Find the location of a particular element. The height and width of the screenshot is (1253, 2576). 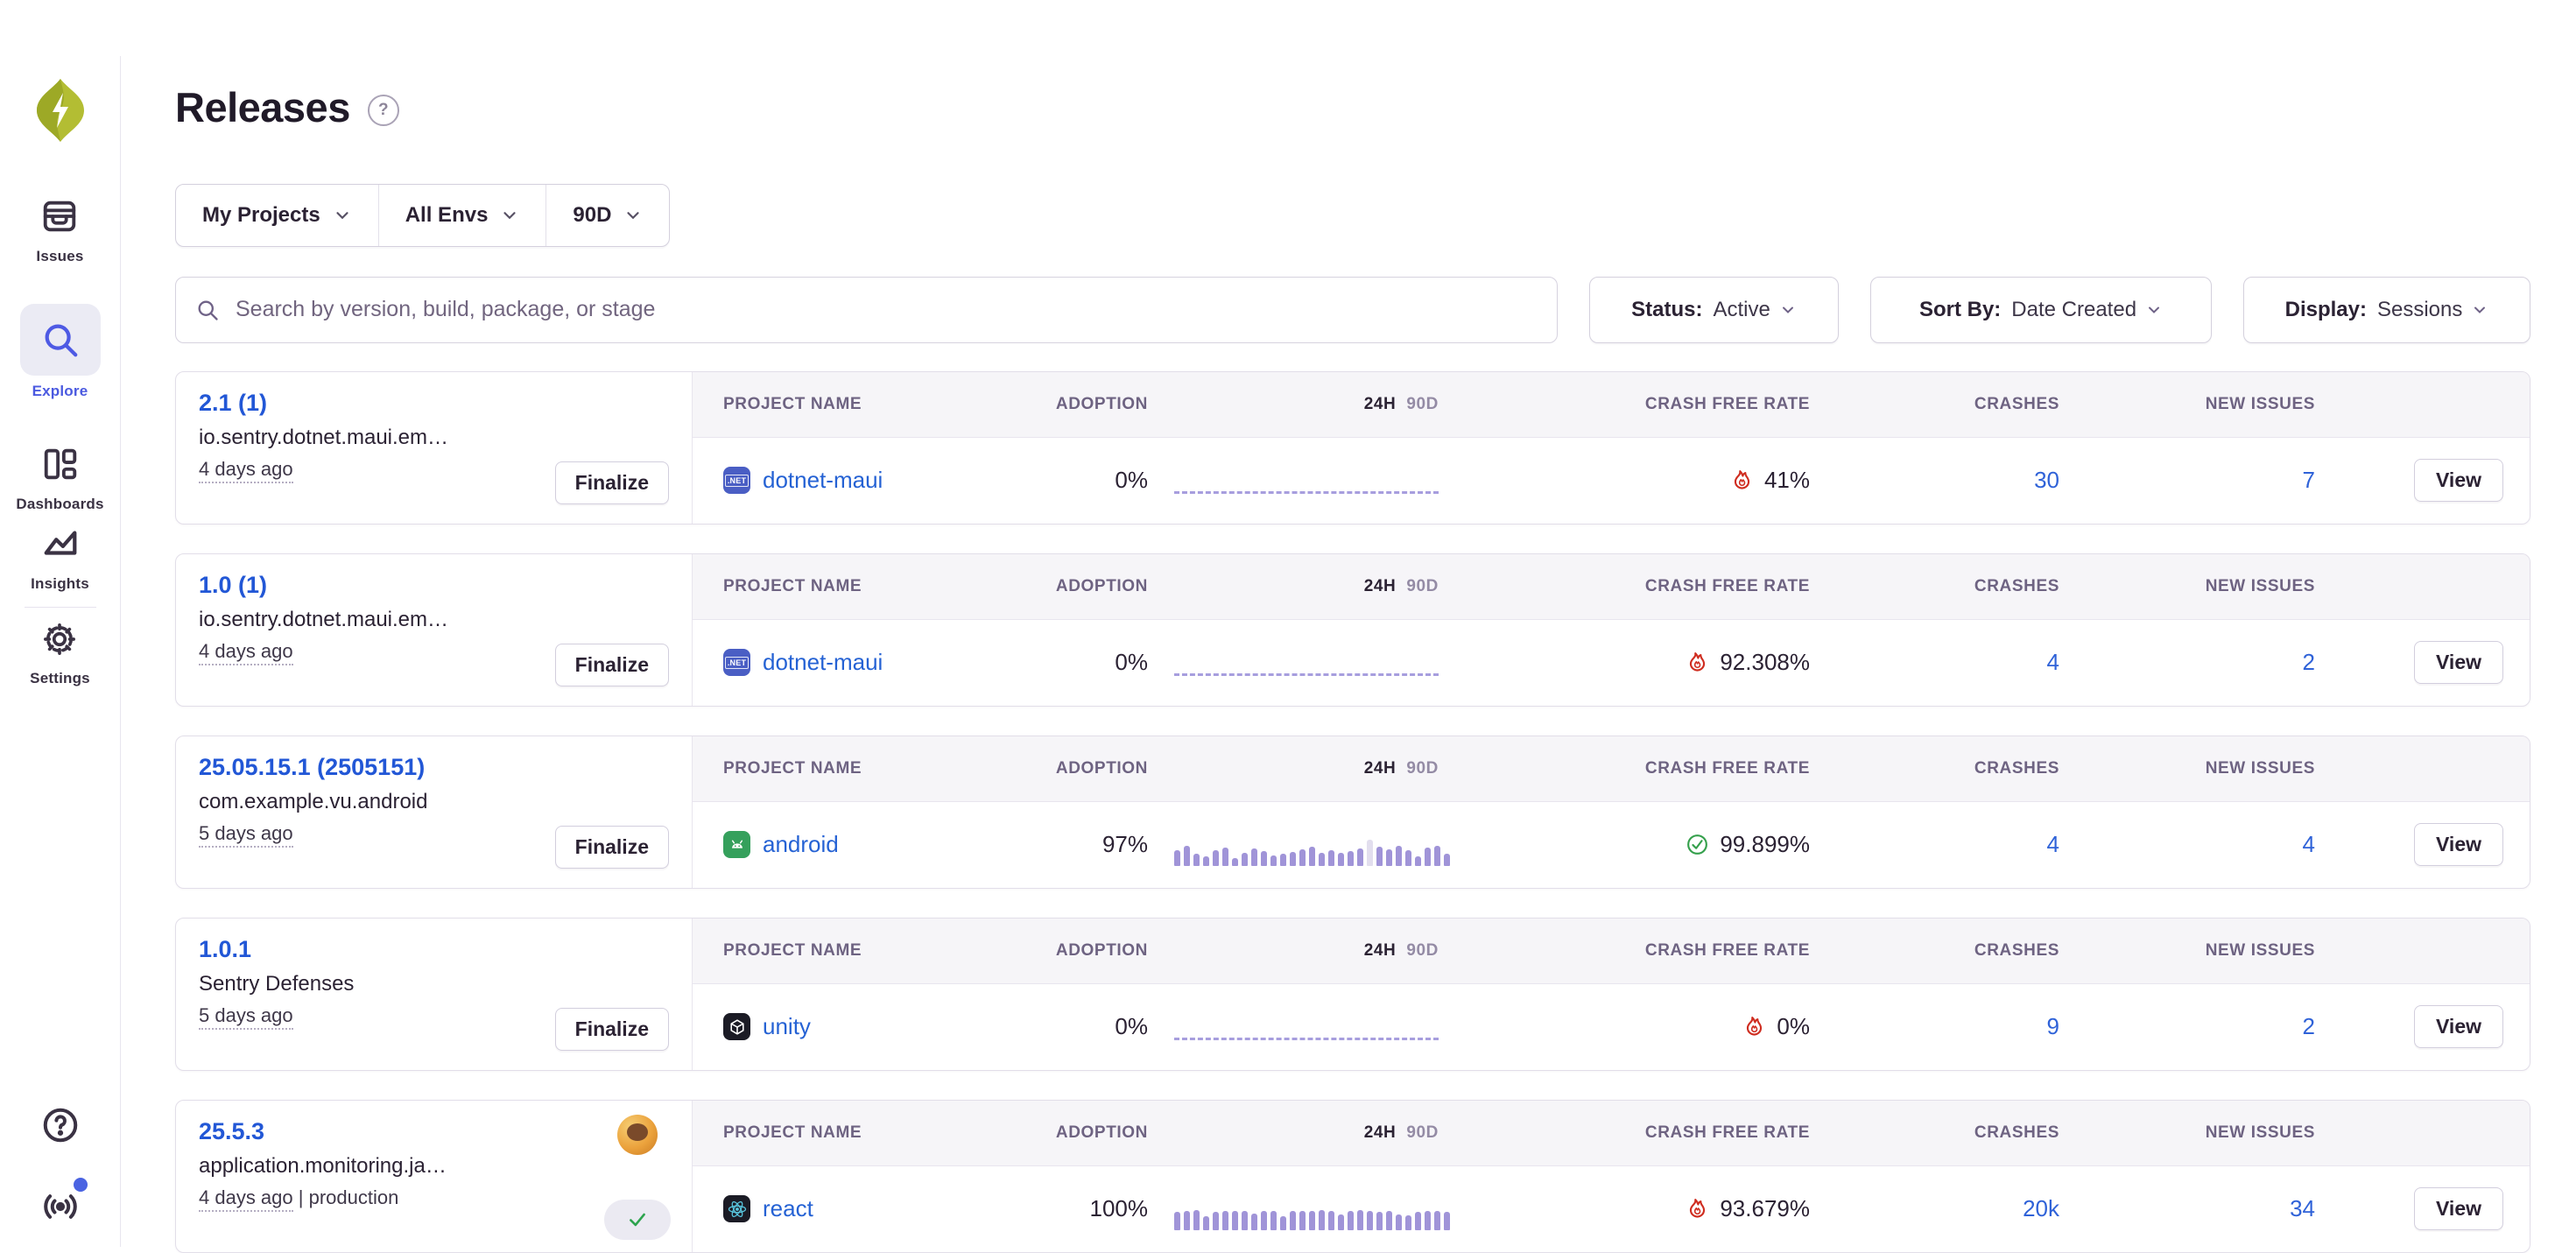

projects-filter-dropdown: My Projects is located at coordinates (277, 215).